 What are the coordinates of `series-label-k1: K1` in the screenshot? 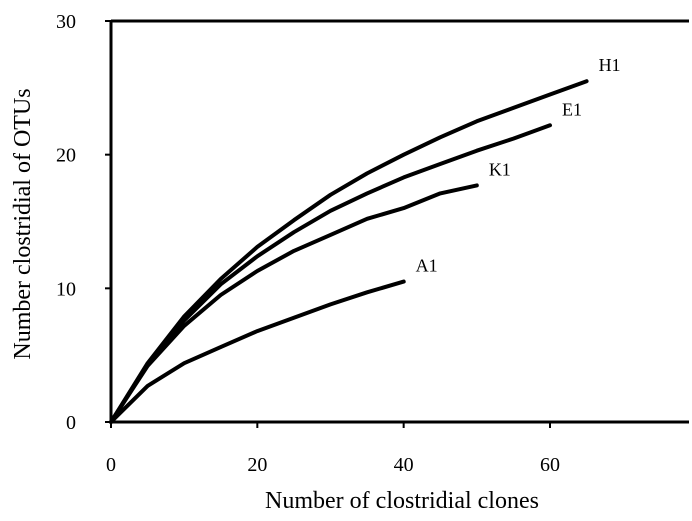 It's located at (500, 169).